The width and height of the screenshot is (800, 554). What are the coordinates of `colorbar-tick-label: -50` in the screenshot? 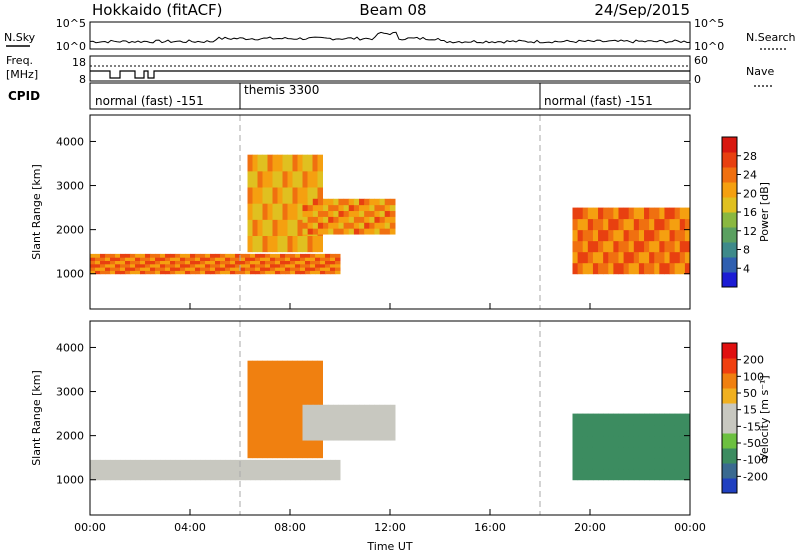 It's located at (752, 443).